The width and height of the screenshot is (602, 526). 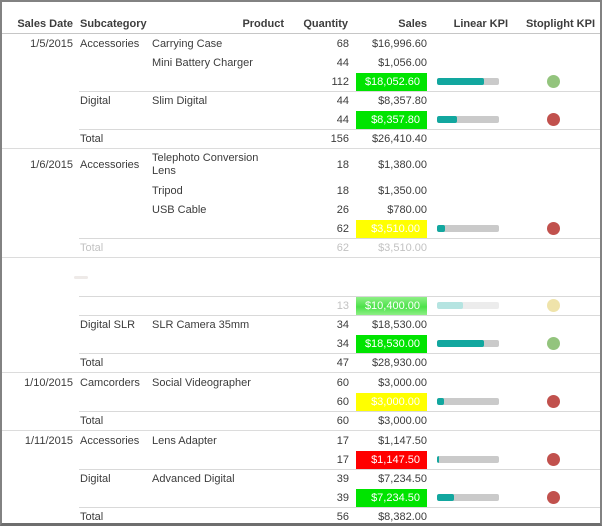 What do you see at coordinates (325, 24) in the screenshot?
I see `column-header-quantity: Quantity` at bounding box center [325, 24].